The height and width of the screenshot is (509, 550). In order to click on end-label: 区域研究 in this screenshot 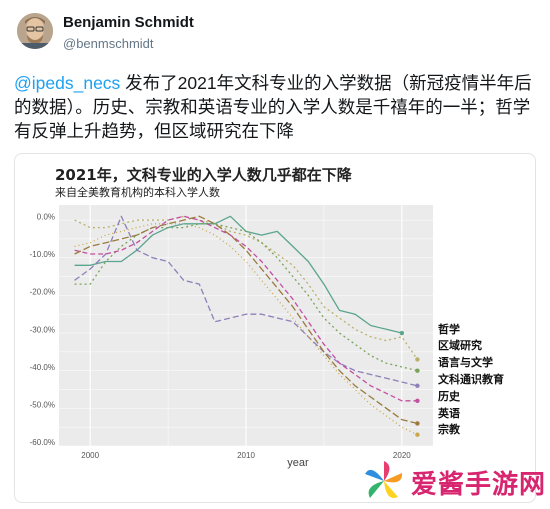, I will do `click(460, 345)`.